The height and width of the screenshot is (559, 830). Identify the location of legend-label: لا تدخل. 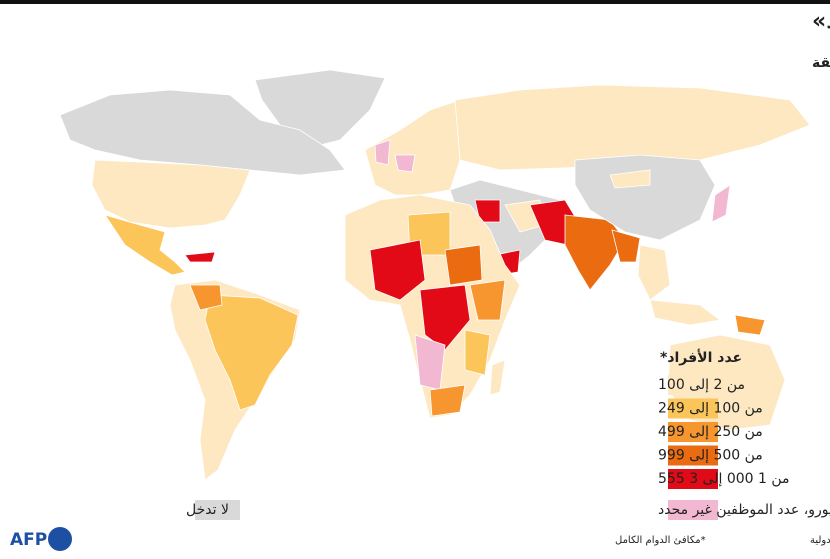
(207, 510).